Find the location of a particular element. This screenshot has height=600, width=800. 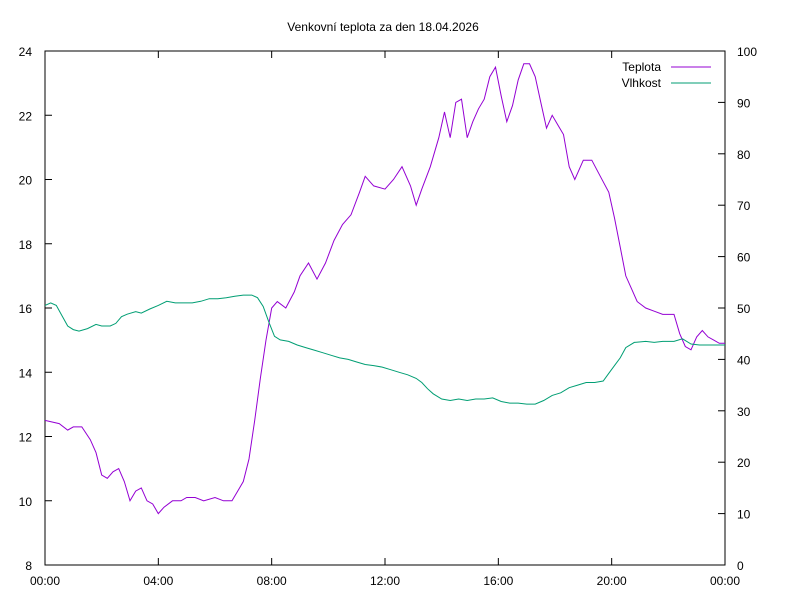

legend-label: Teplota is located at coordinates (641, 67).